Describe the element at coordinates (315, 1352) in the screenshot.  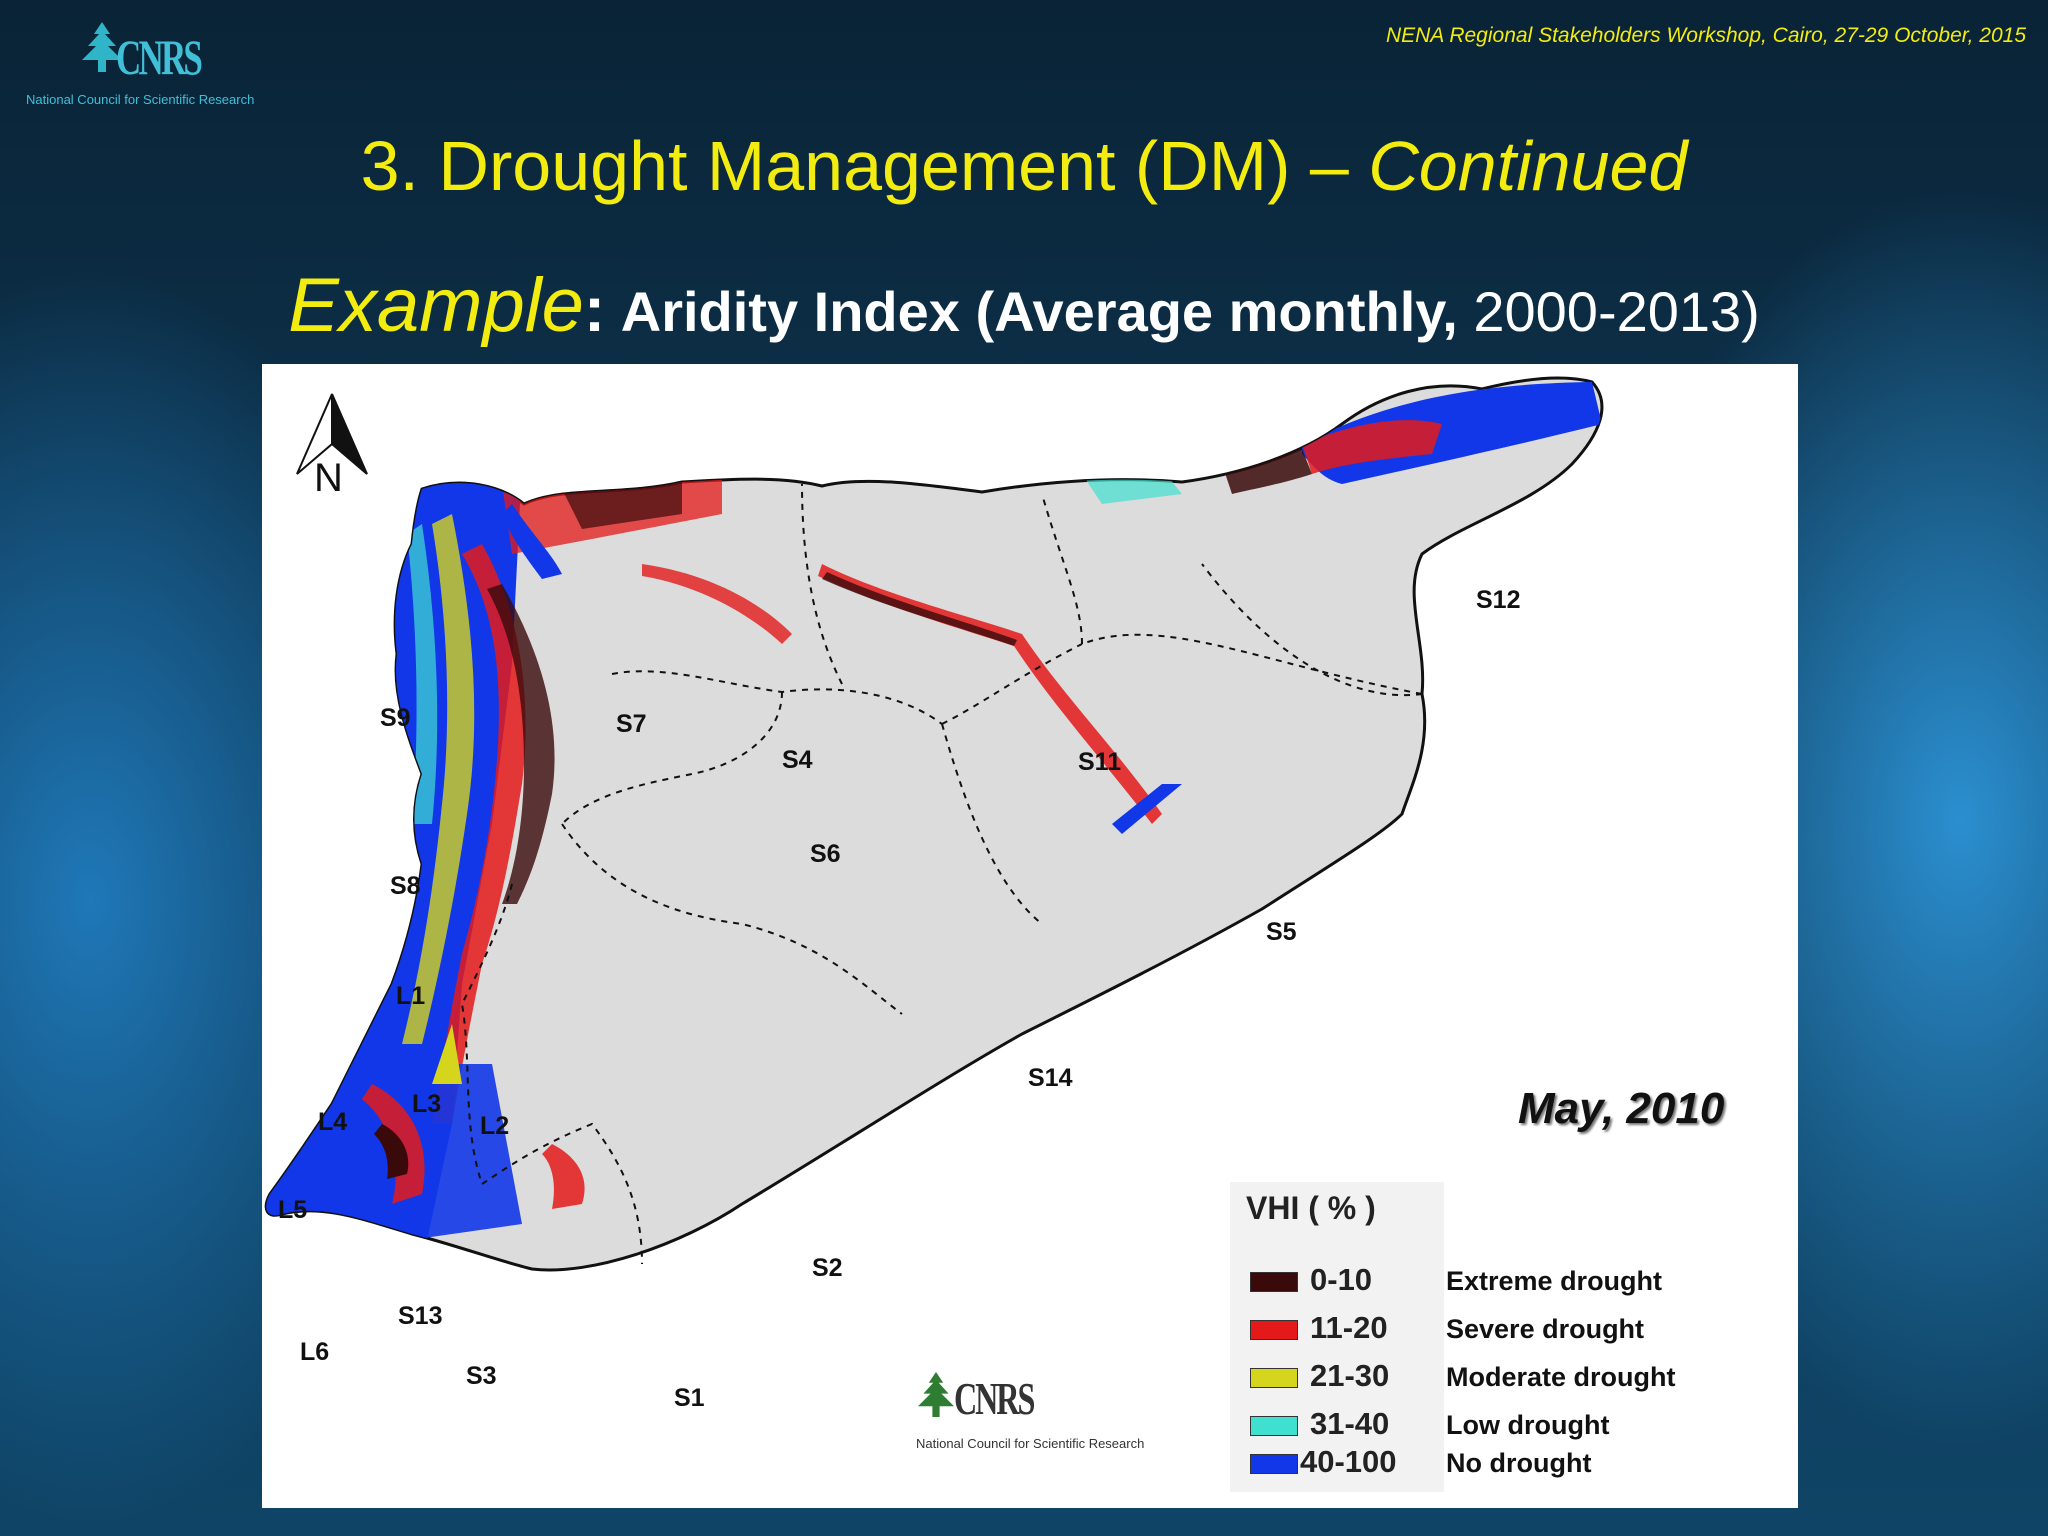
I see `region-l6: L6` at that location.